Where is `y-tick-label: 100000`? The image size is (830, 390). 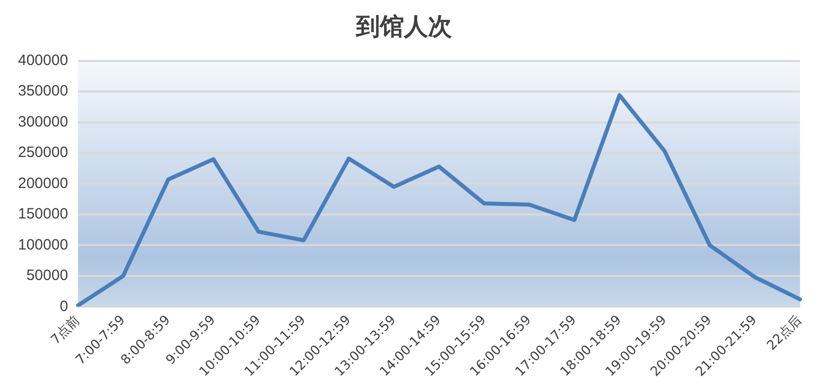
y-tick-label: 100000 is located at coordinates (43, 245).